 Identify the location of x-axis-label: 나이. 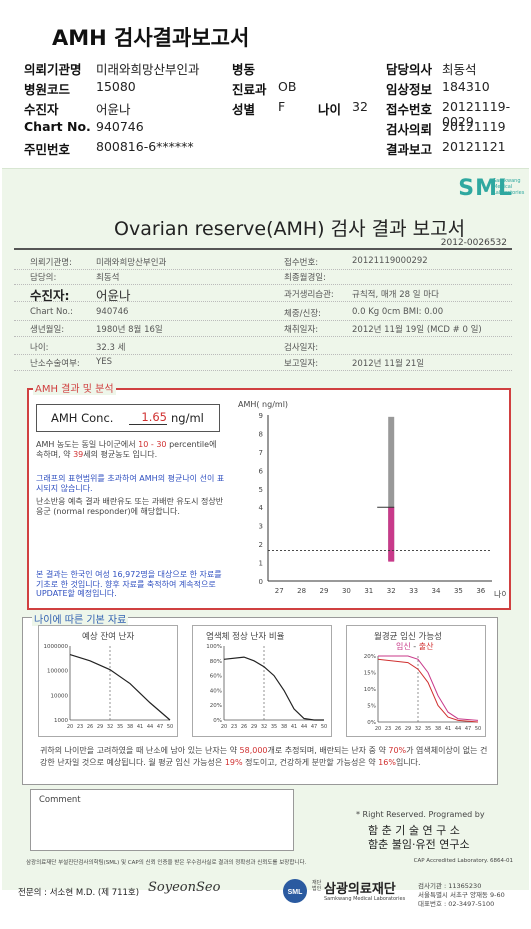
(500, 594).